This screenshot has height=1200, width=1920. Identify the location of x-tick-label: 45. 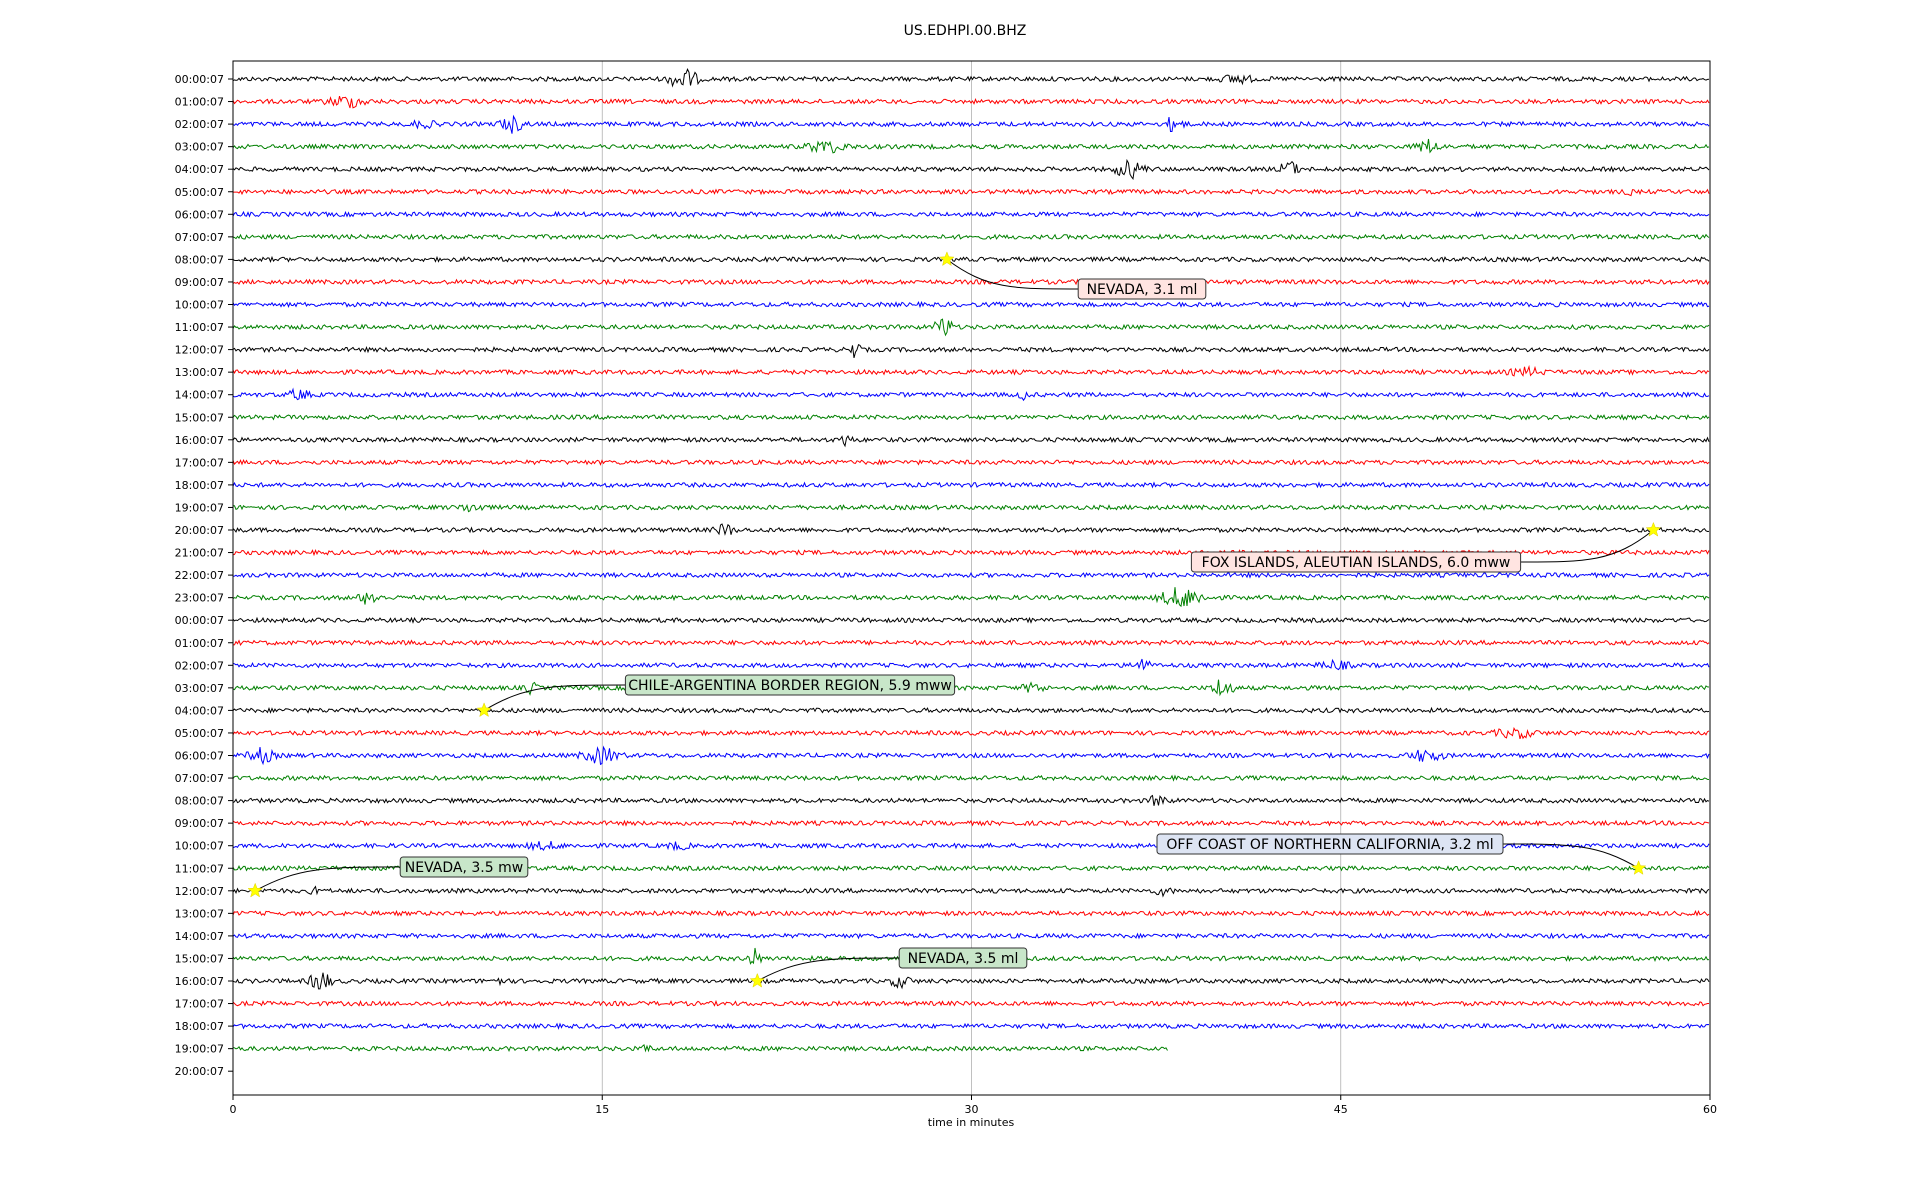
(1341, 1109).